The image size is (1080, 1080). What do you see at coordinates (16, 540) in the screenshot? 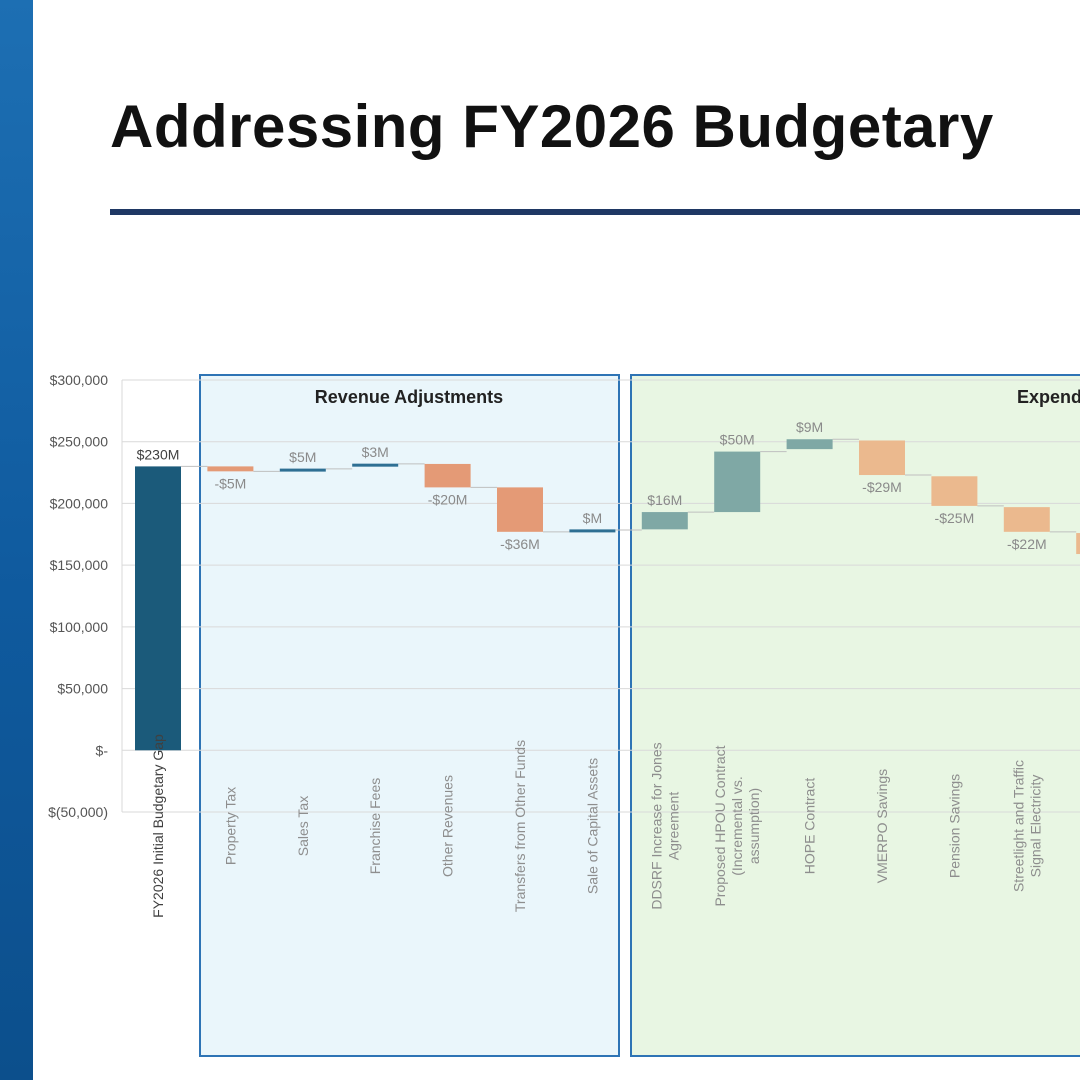
I see `slide-left-band` at bounding box center [16, 540].